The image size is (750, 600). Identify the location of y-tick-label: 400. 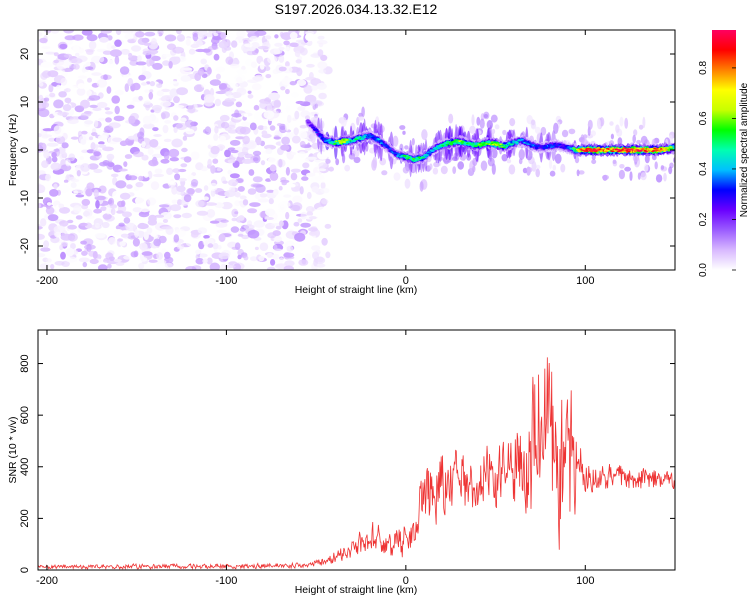
(25, 467).